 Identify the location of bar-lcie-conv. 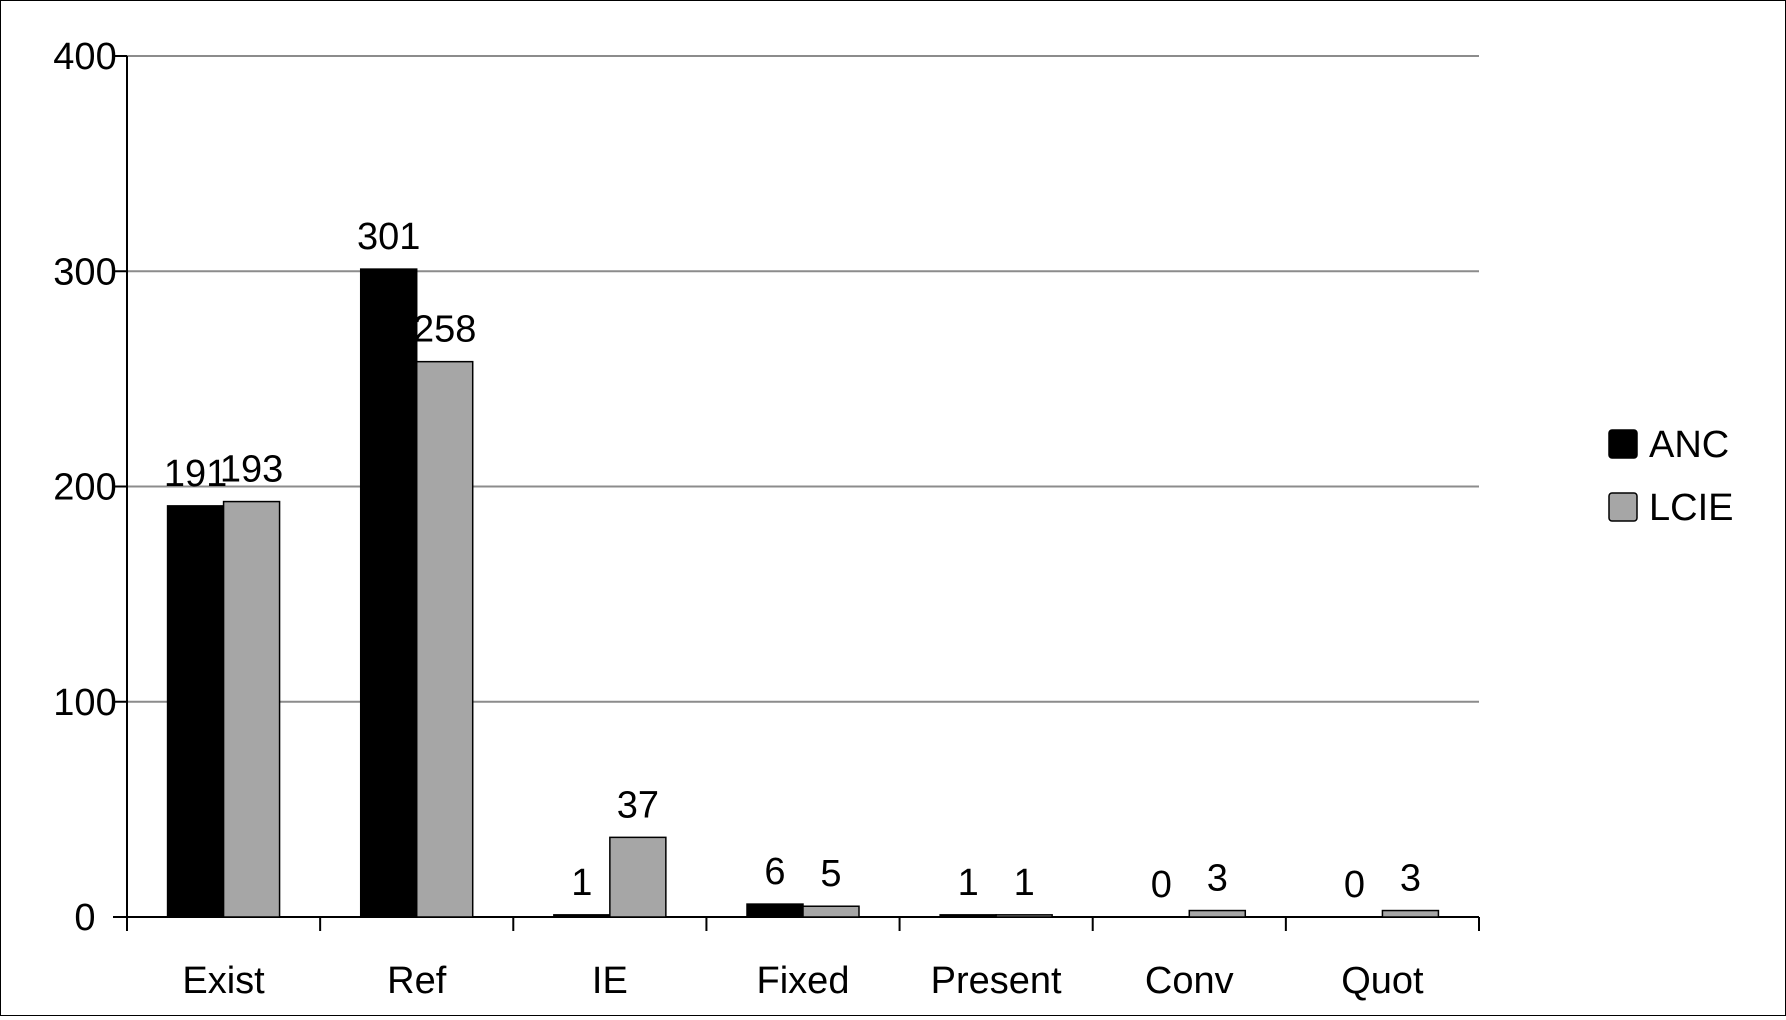
(1217, 913).